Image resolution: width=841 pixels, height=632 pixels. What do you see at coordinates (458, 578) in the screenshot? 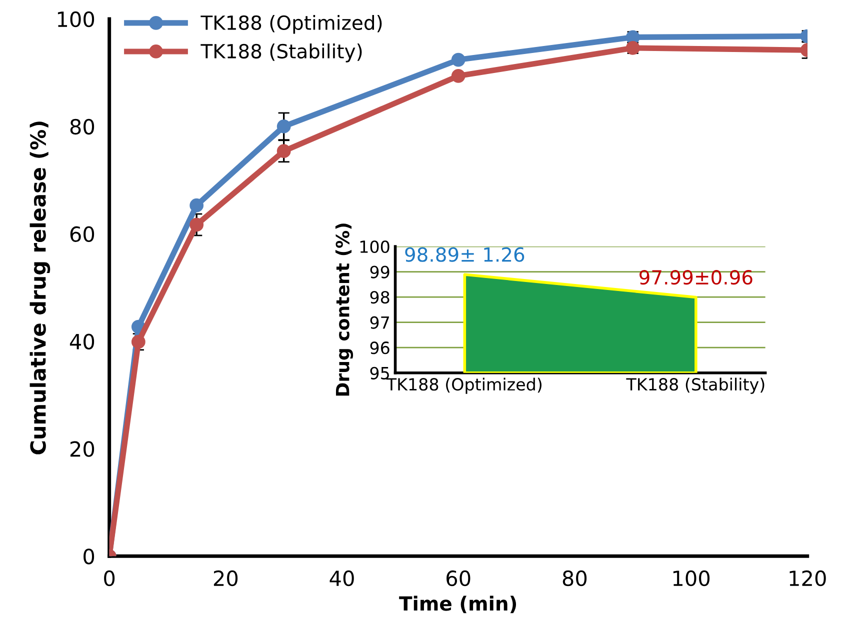
I see `x-tick-label: 60` at bounding box center [458, 578].